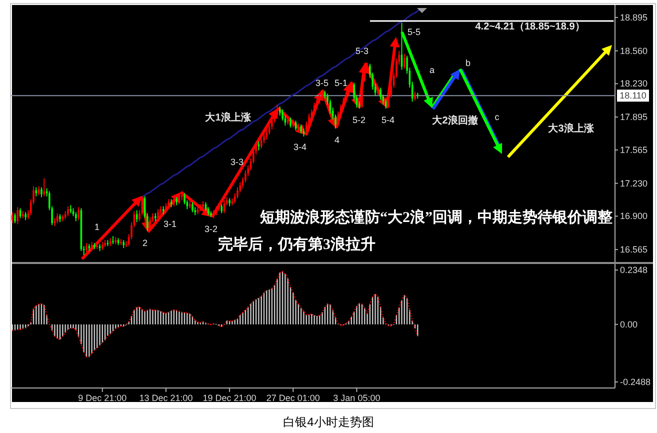 The width and height of the screenshot is (657, 433). What do you see at coordinates (228, 118) in the screenshot?
I see `annotation: 大1浪上涨` at bounding box center [228, 118].